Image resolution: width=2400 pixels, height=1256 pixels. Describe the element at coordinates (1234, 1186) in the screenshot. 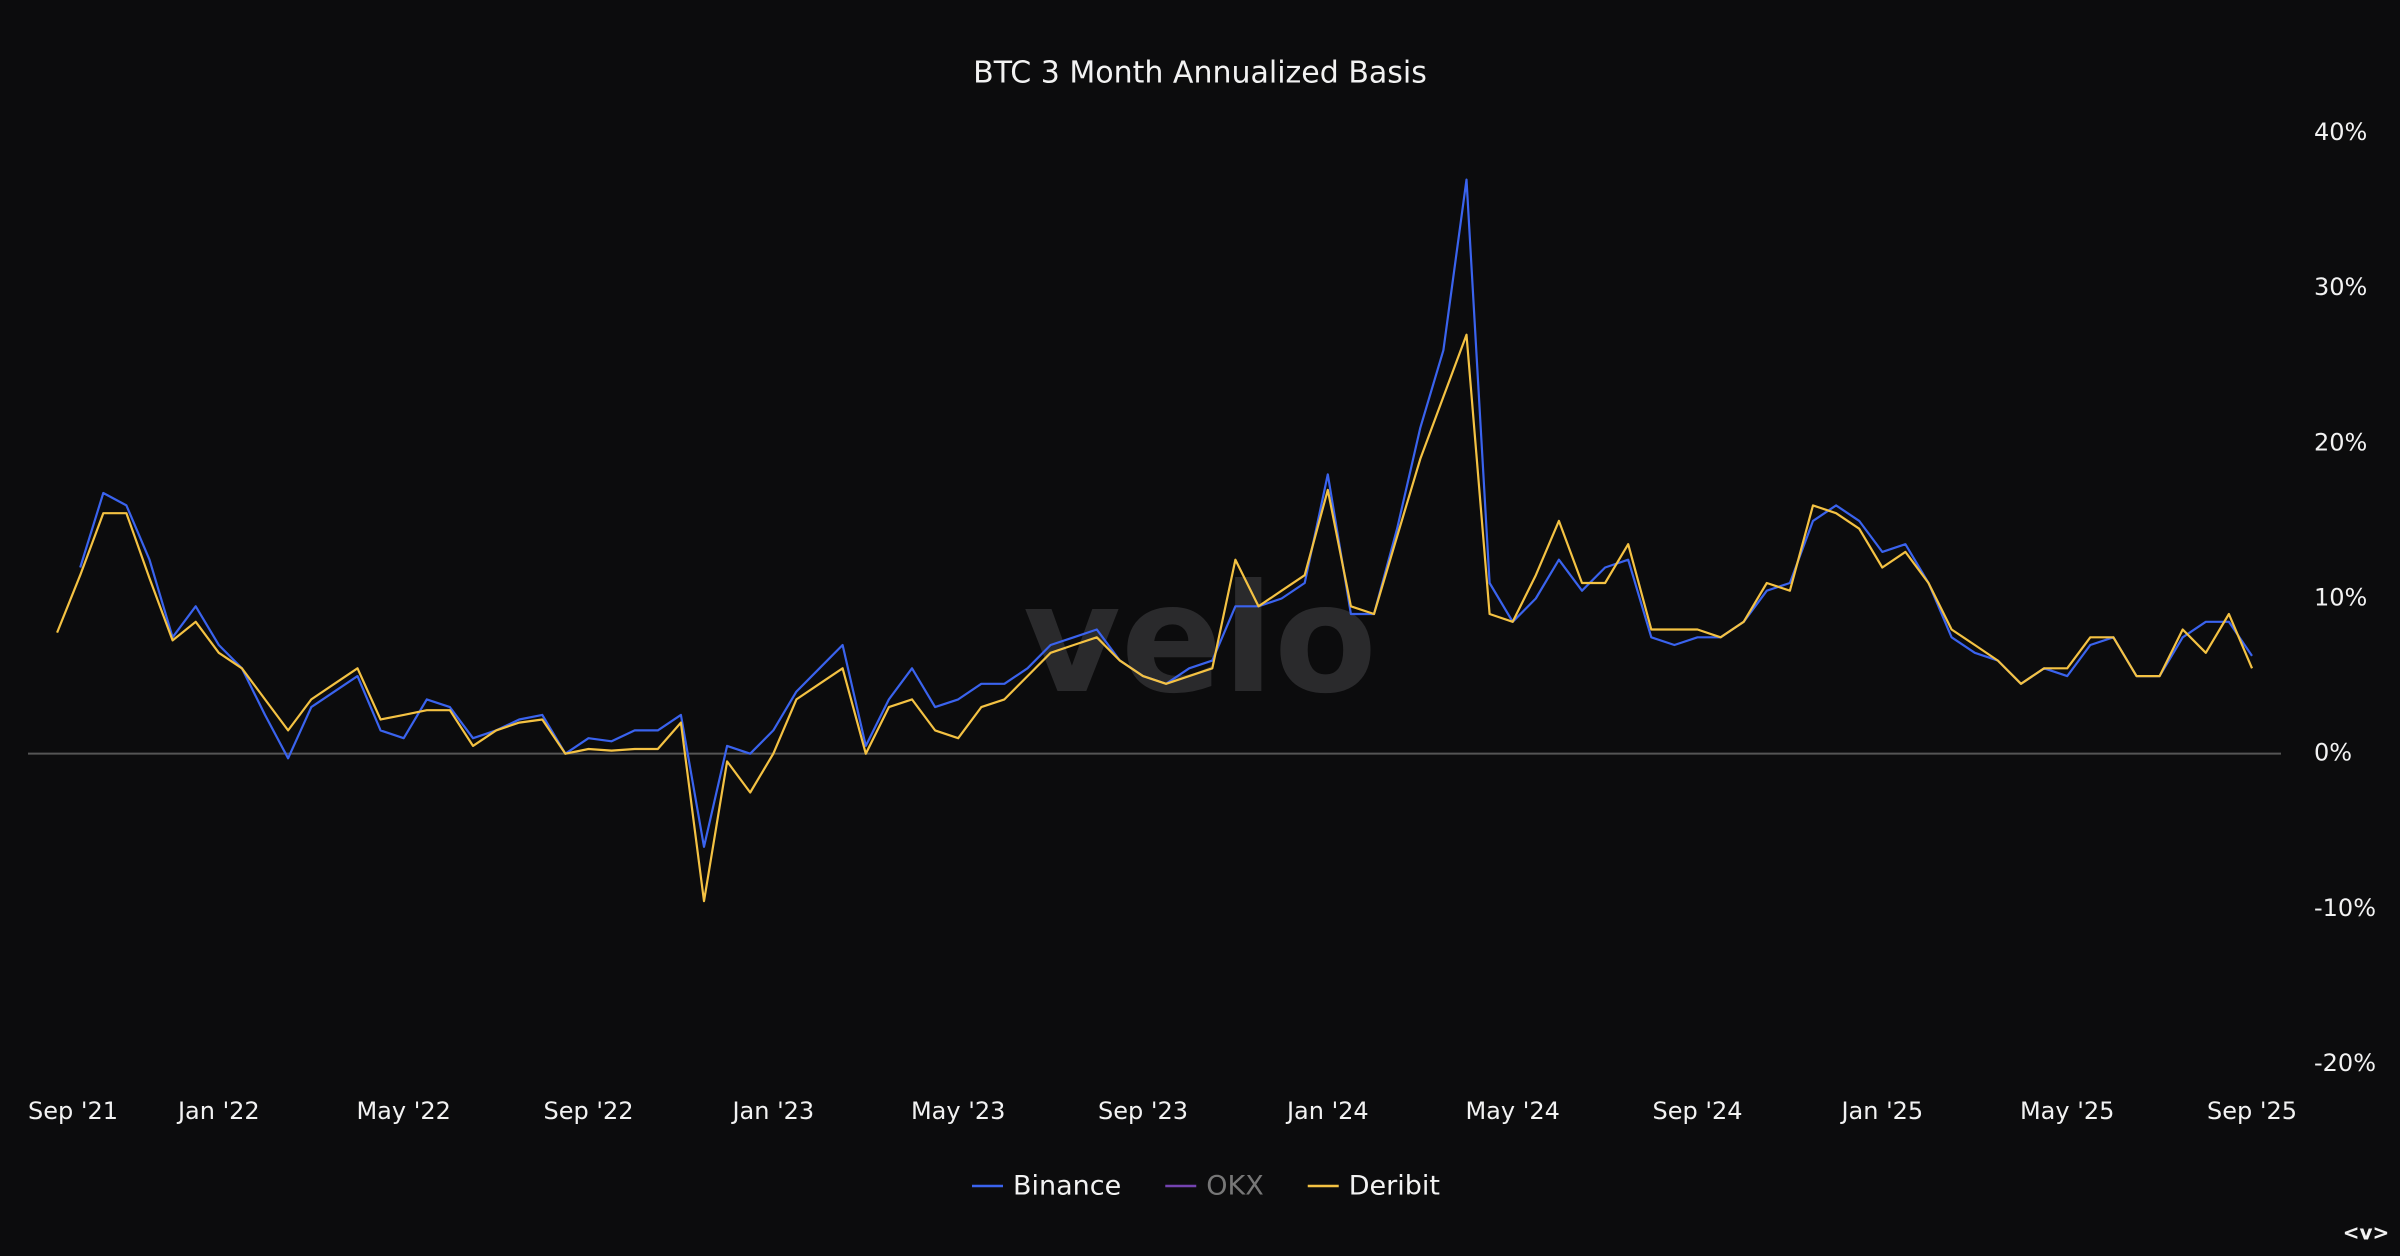

I see `legend-label: OKX` at that location.